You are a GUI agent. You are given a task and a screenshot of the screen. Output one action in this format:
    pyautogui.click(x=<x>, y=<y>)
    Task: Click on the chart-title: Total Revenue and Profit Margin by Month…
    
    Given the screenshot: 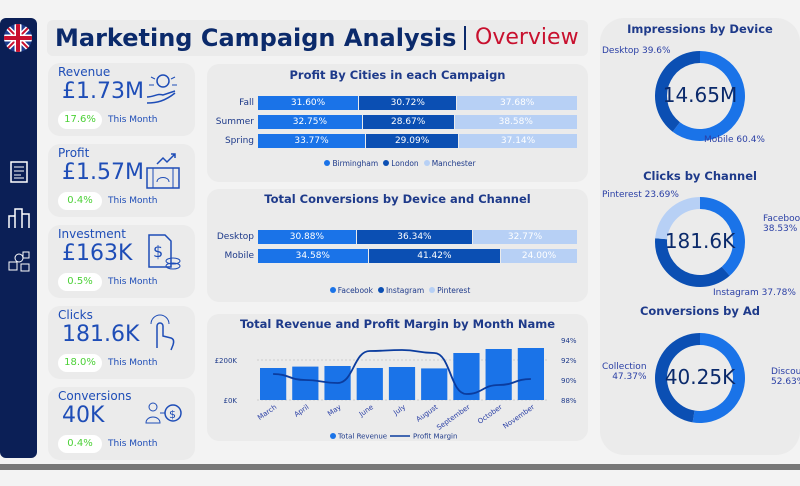 What is the action you would take?
    pyautogui.click(x=397, y=324)
    